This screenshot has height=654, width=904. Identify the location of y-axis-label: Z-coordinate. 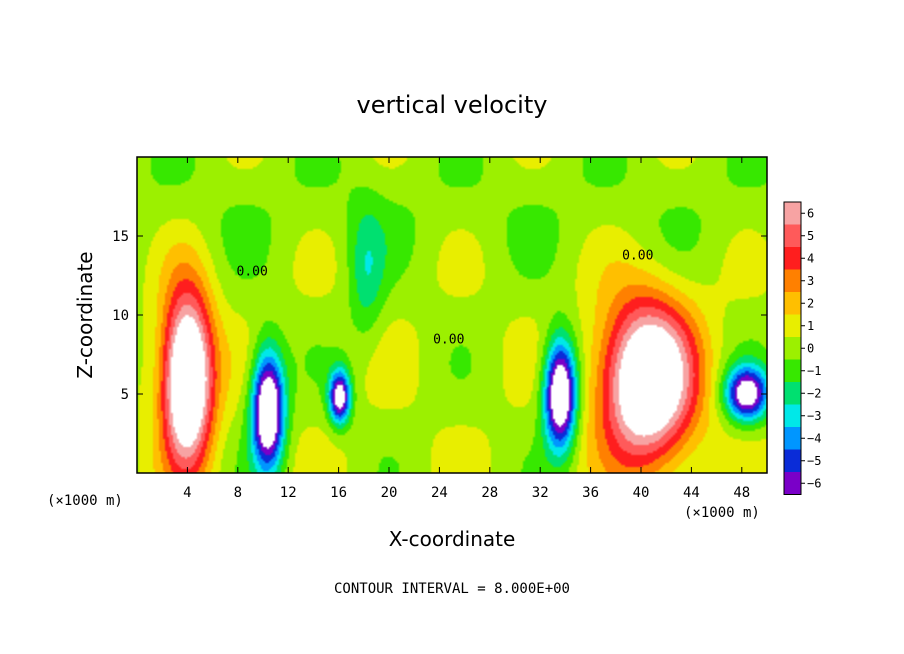
(85, 314).